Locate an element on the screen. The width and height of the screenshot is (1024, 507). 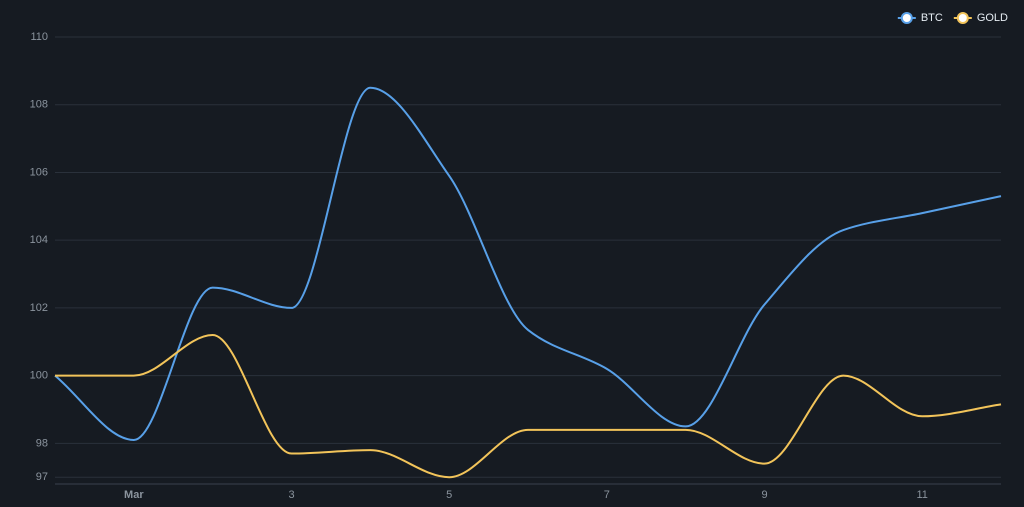
x-tick-label: Mar is located at coordinates (134, 495).